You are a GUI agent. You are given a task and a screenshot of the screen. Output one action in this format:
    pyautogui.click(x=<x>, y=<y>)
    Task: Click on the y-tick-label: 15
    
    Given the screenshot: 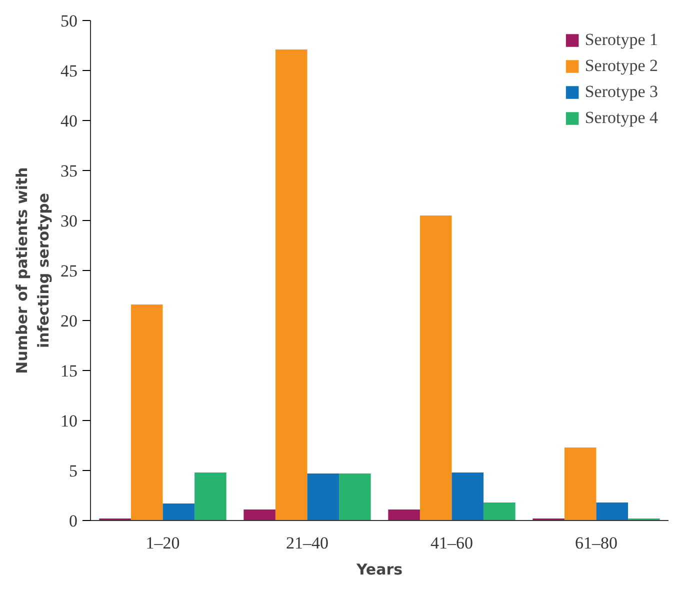 What is the action you would take?
    pyautogui.click(x=69, y=371)
    